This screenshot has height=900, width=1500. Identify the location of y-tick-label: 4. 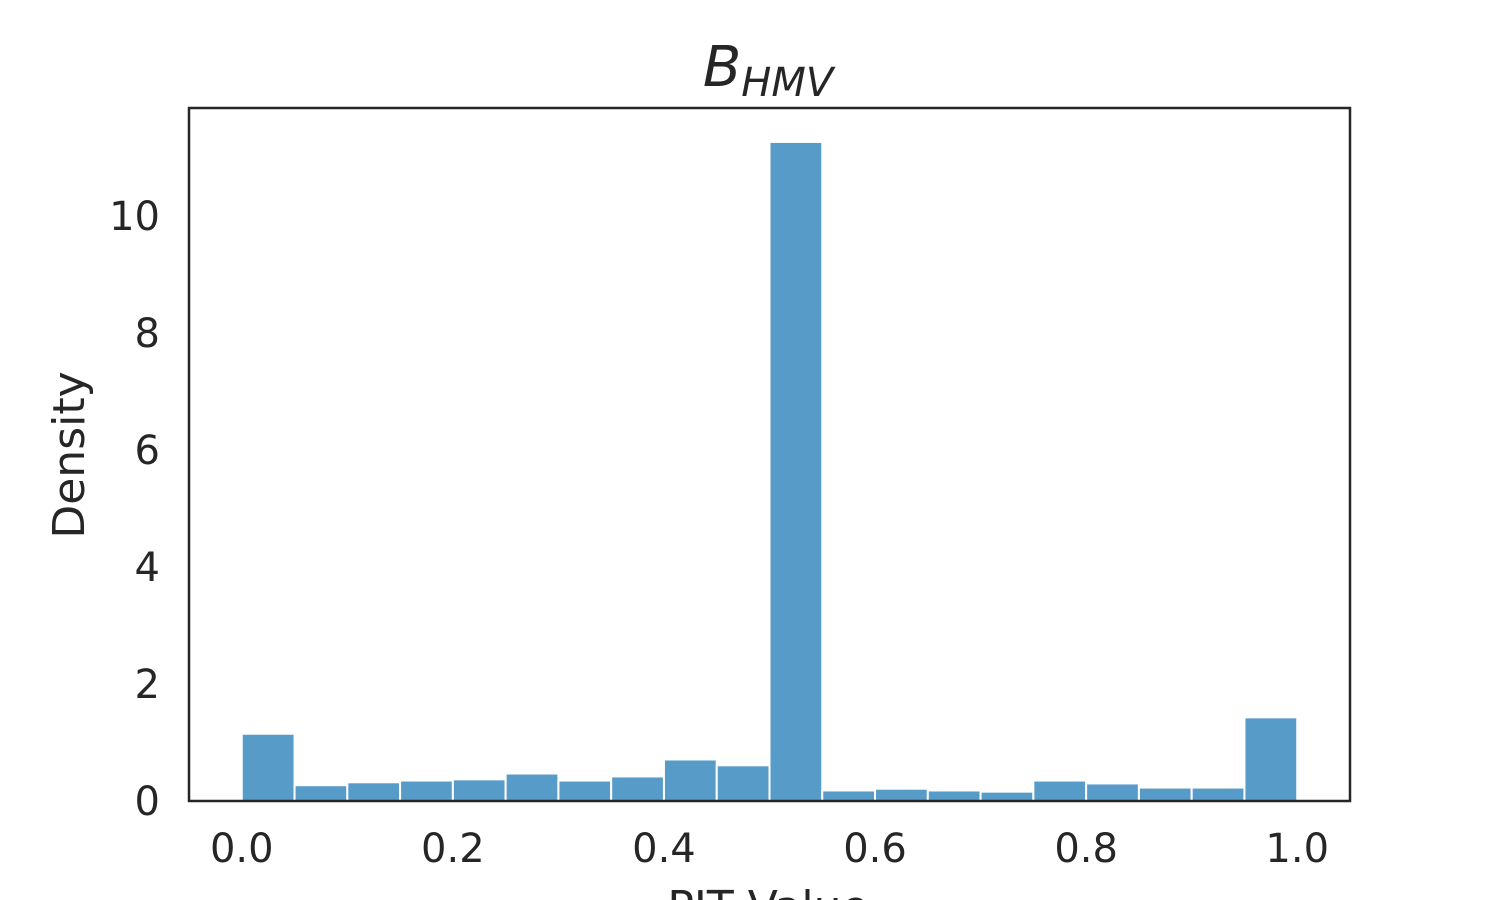
(147, 568).